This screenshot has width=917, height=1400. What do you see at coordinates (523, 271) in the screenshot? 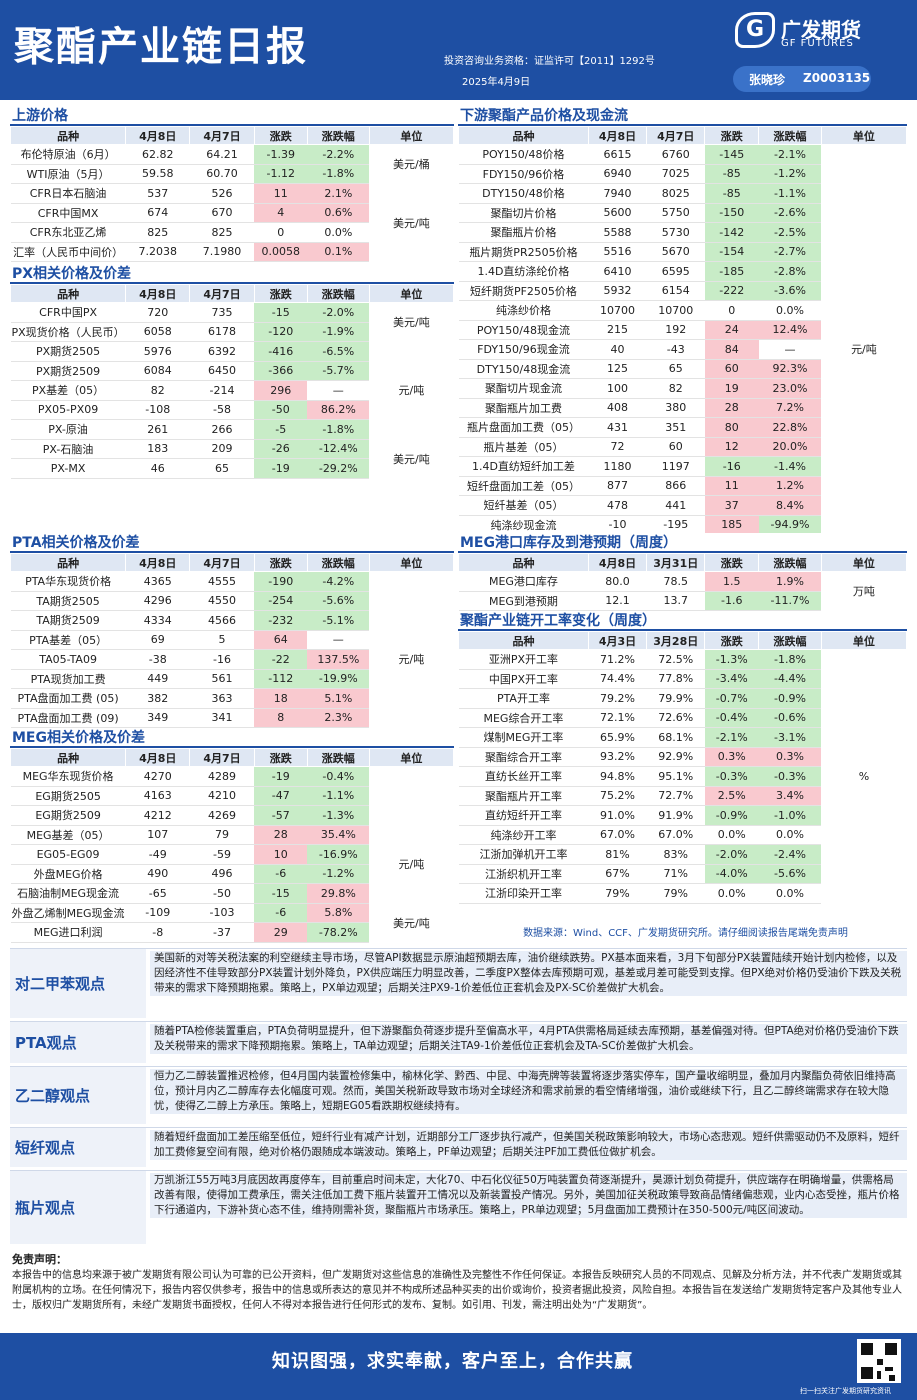
I see `table-cell: 1.4D直纺涤纶价格` at bounding box center [523, 271].